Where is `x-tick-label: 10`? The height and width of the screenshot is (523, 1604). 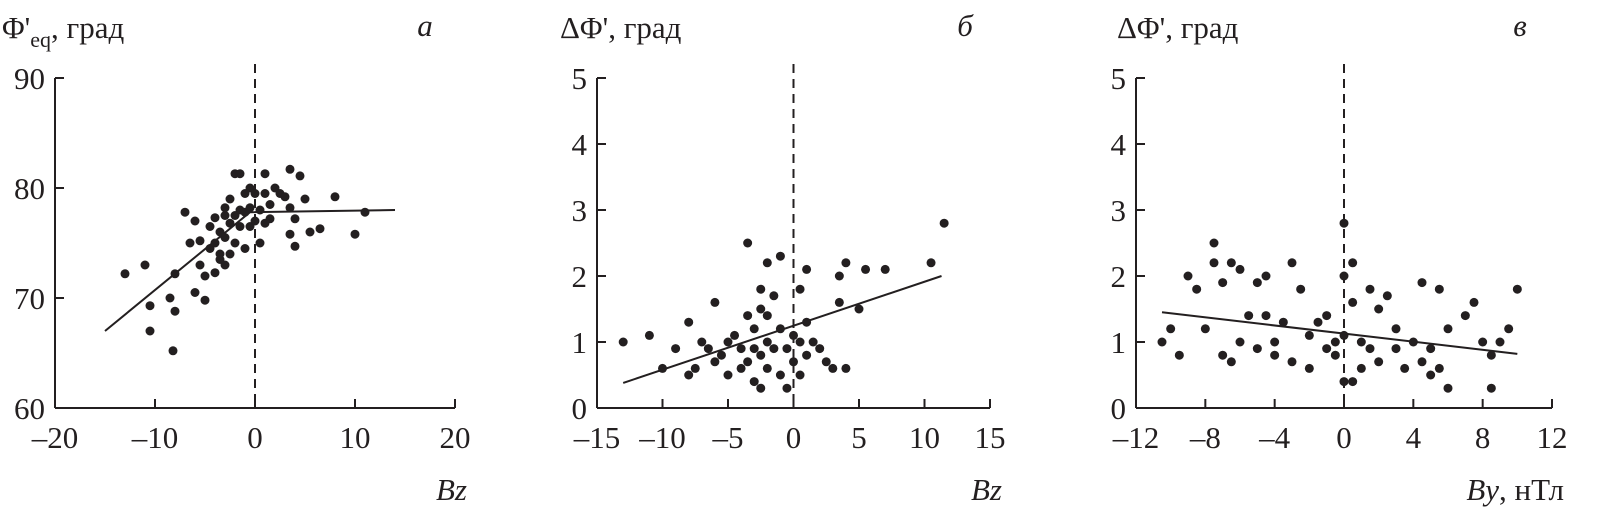 x-tick-label: 10 is located at coordinates (924, 437).